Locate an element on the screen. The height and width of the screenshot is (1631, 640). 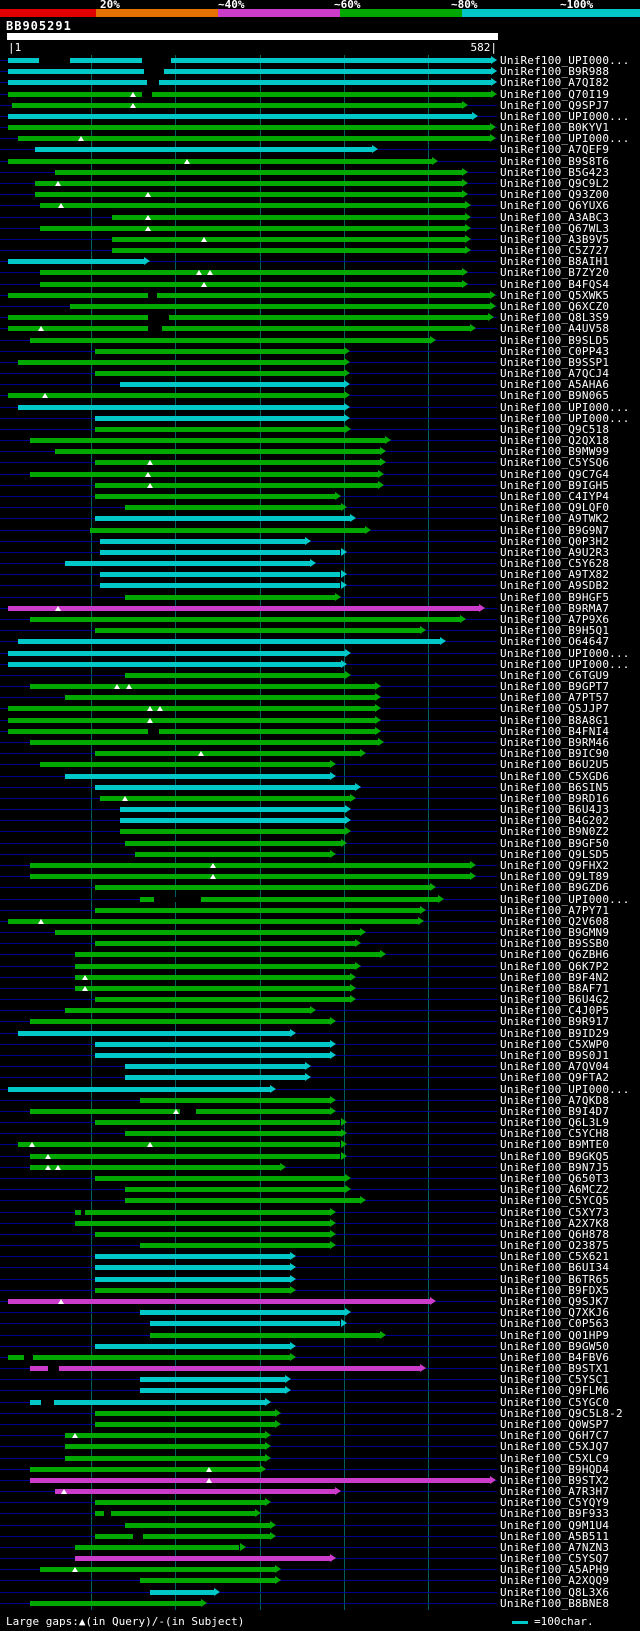
hit-label: UniRef100_B9SLD5 is located at coordinates (555, 340).